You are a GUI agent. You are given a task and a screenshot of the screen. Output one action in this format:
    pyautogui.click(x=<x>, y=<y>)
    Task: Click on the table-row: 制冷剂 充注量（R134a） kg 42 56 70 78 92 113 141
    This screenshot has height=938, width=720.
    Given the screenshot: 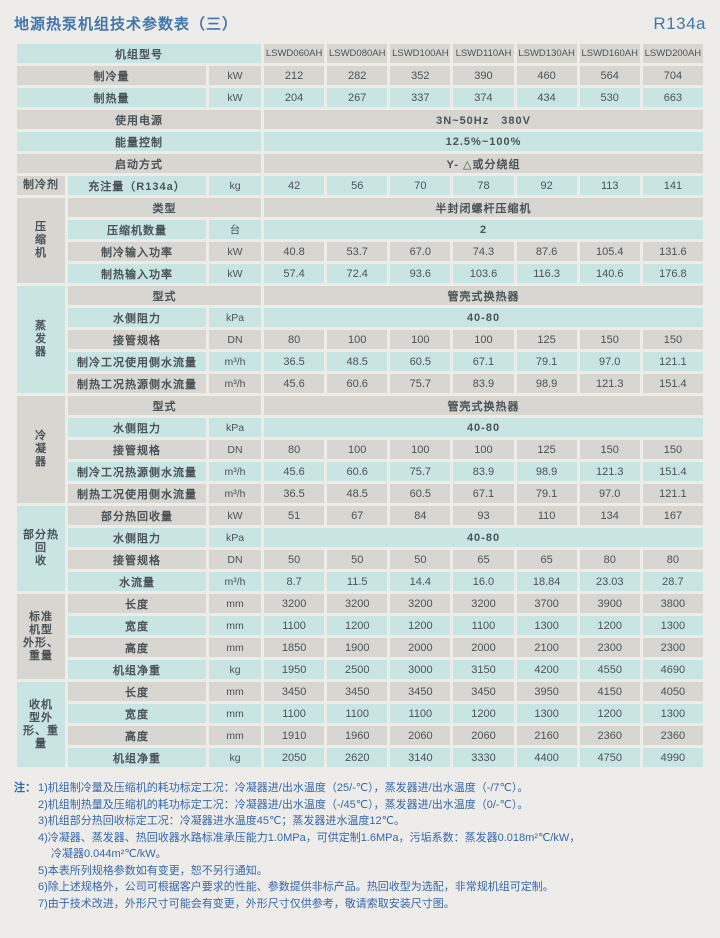 What is the action you would take?
    pyautogui.click(x=360, y=185)
    